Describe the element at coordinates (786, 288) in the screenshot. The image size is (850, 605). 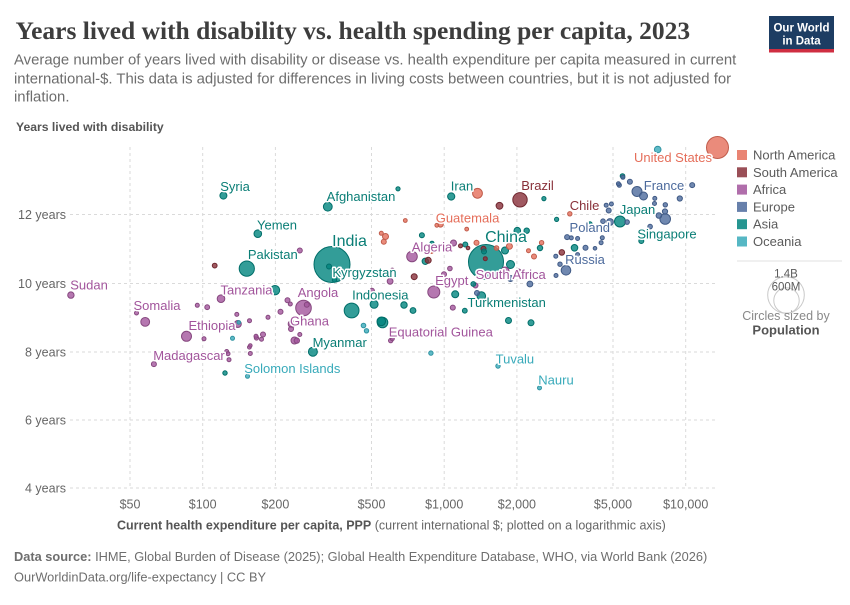
I see `svg-text: 600M` at that location.